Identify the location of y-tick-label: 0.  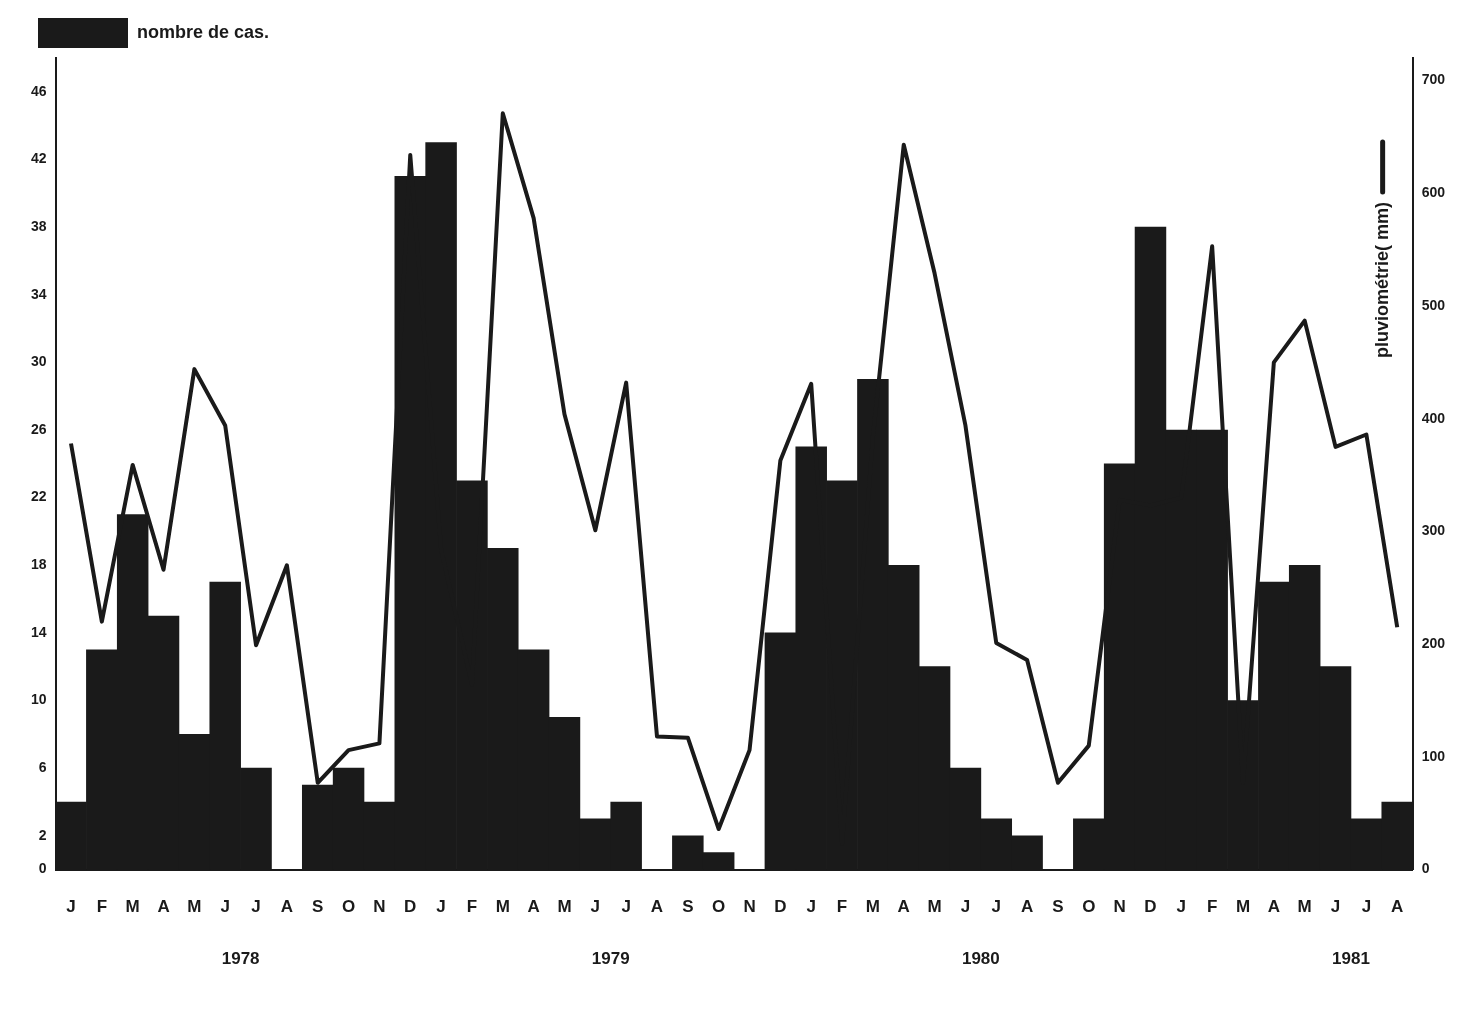
(42, 868).